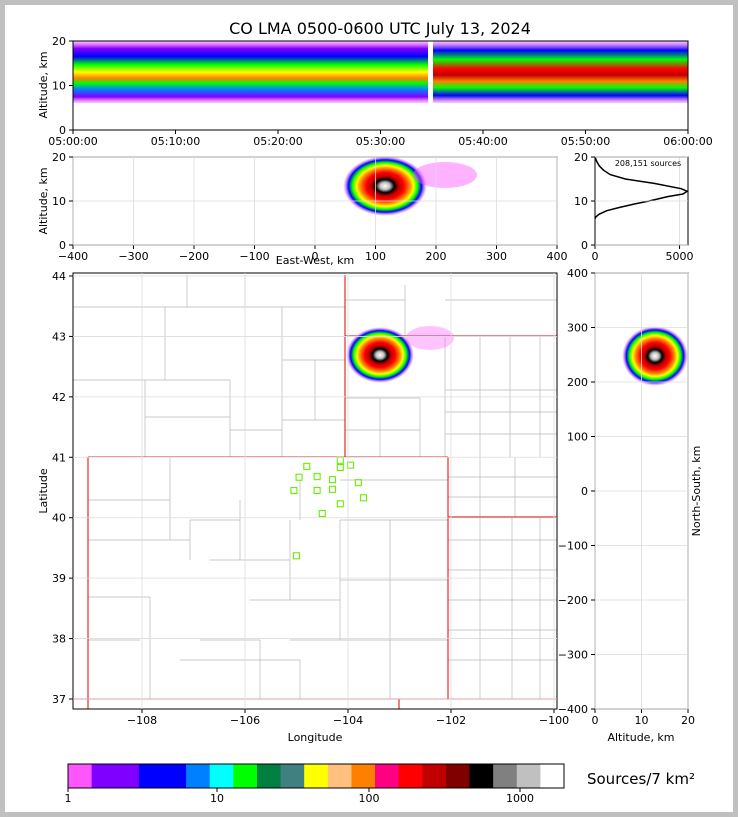 The image size is (738, 817). Describe the element at coordinates (655, 356) in the screenshot. I see `north-south-storm` at that location.